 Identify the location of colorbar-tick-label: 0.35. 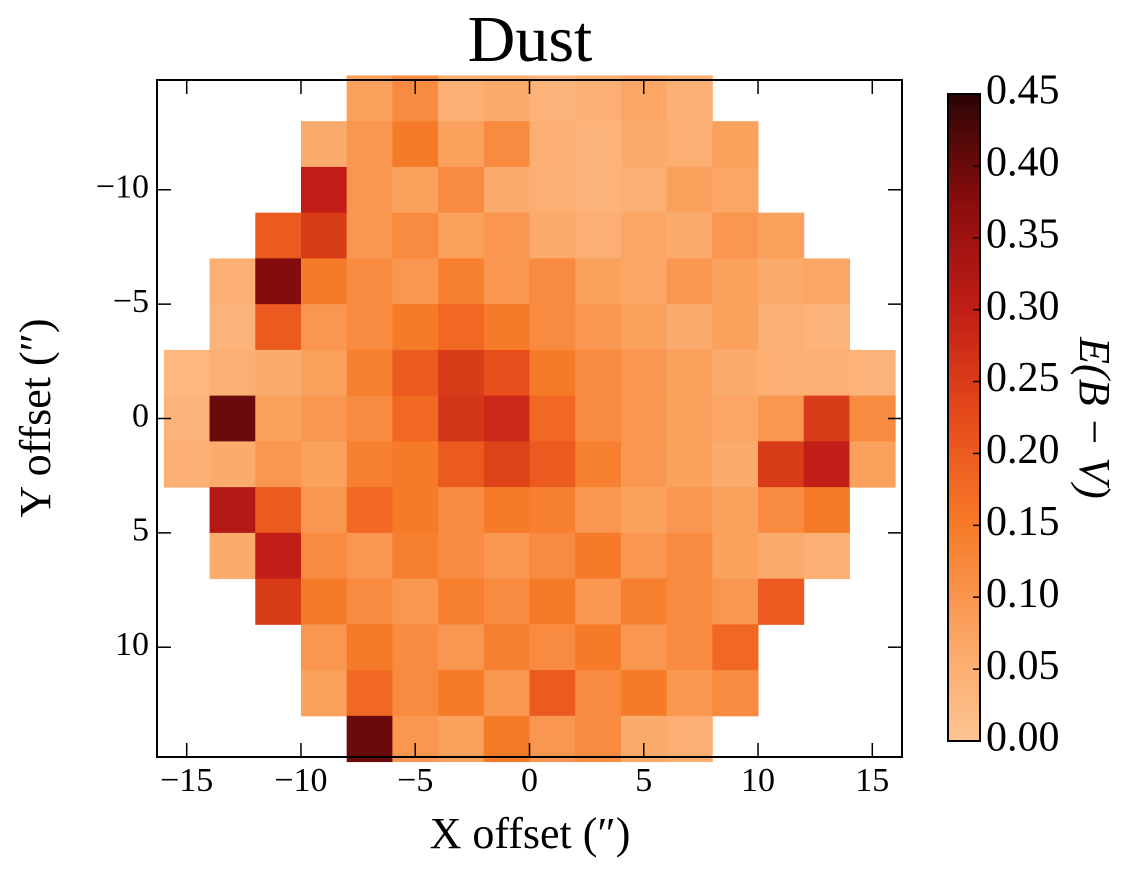
(1023, 234).